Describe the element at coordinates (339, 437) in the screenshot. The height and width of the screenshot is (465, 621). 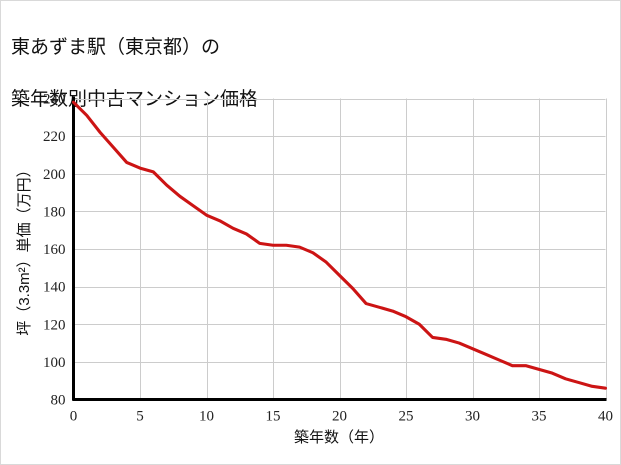
I see `x-axis-title: 築年数（年）` at that location.